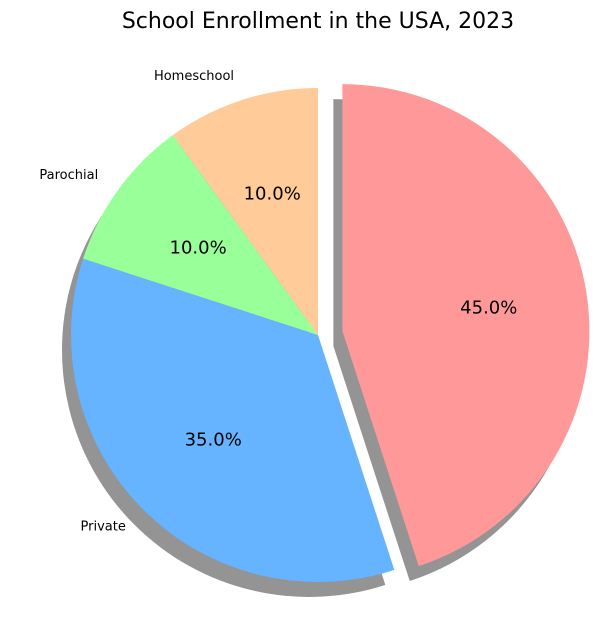  What do you see at coordinates (245, 211) in the screenshot?
I see `slice-homeschool` at bounding box center [245, 211].